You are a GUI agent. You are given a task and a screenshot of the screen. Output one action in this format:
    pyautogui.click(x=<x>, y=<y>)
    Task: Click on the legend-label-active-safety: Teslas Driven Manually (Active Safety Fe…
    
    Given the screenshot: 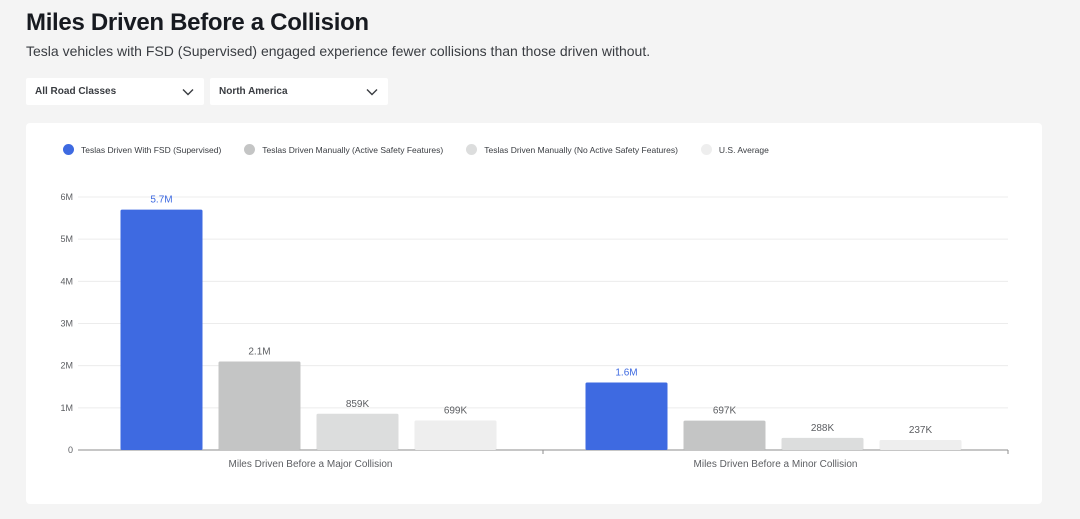 What is the action you would take?
    pyautogui.click(x=353, y=149)
    